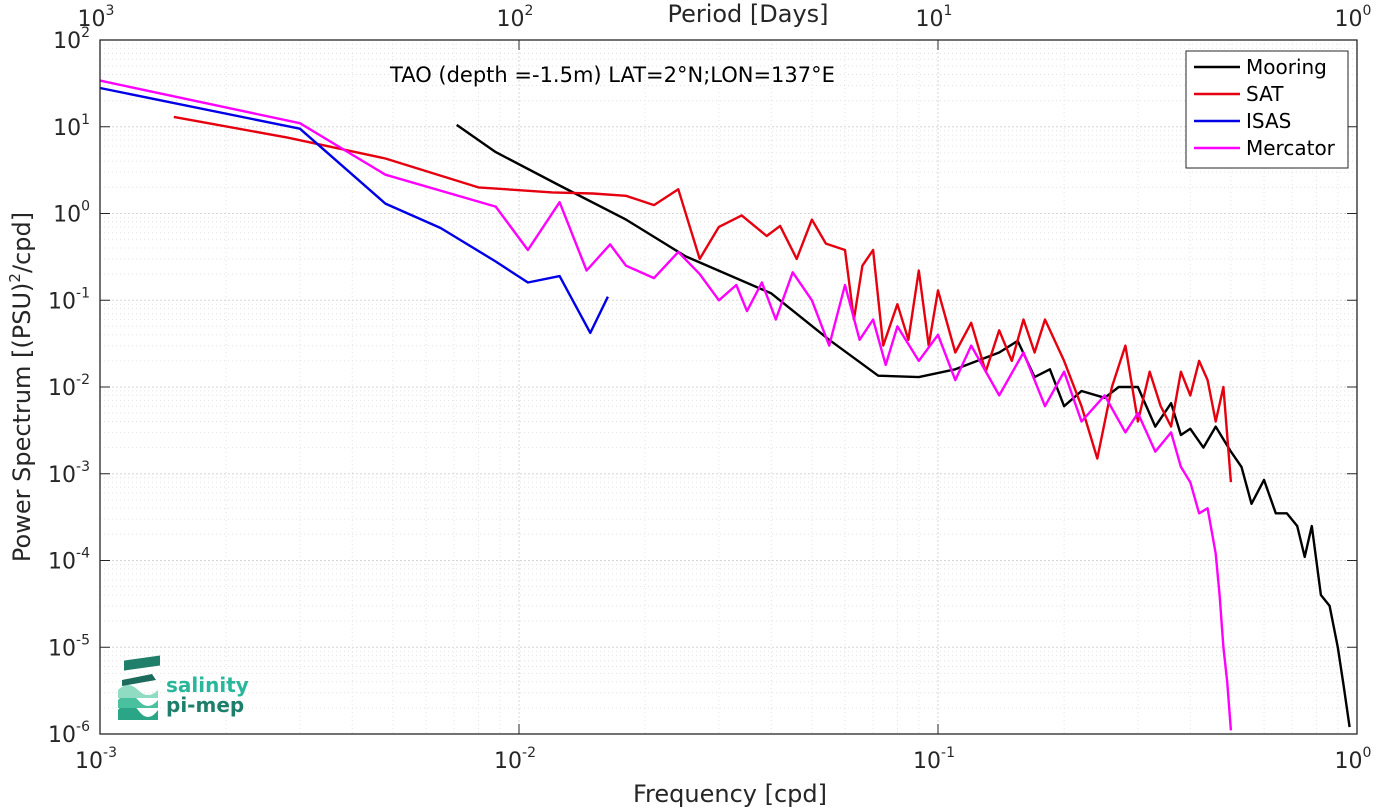  I want to click on legend-label-mooring: Mooring, so click(1286, 67).